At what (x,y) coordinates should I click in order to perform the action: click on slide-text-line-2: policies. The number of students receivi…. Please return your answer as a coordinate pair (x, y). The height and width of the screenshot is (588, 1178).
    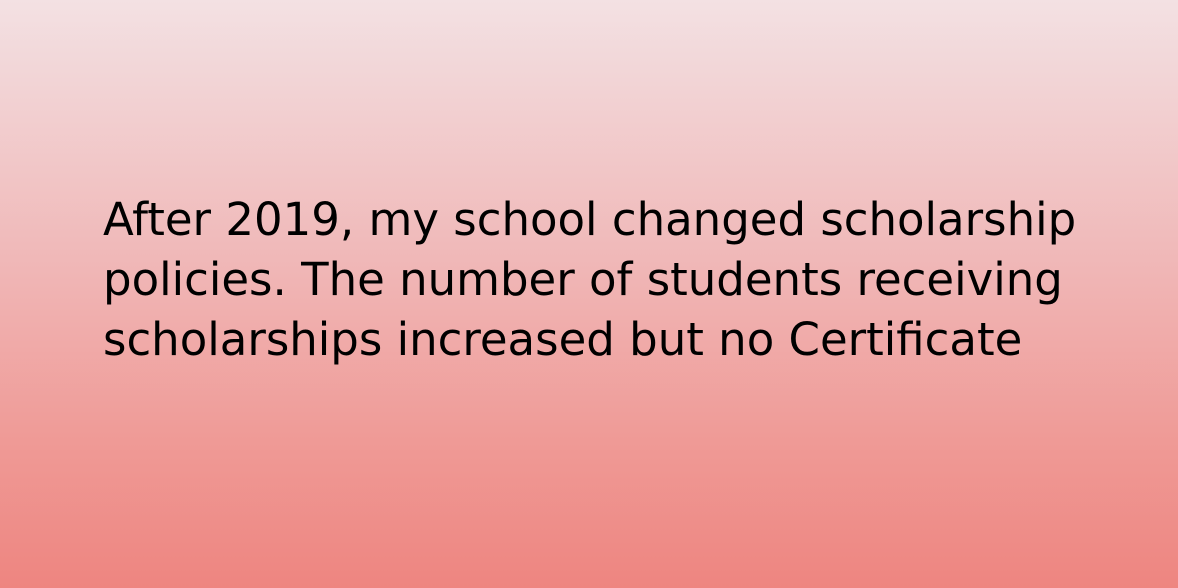
    Looking at the image, I should click on (583, 279).